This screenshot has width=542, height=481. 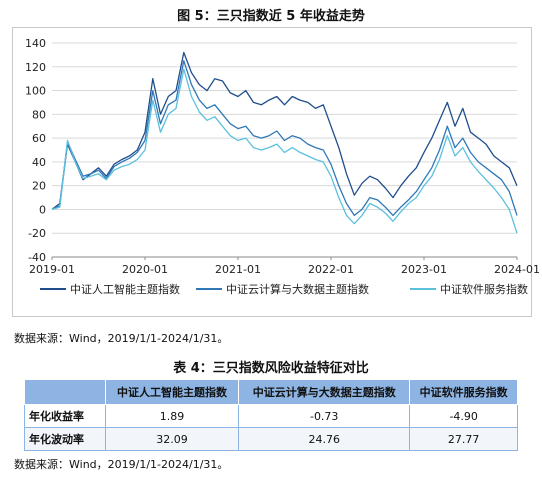 I want to click on table-cell: 27.77, so click(x=463, y=439).